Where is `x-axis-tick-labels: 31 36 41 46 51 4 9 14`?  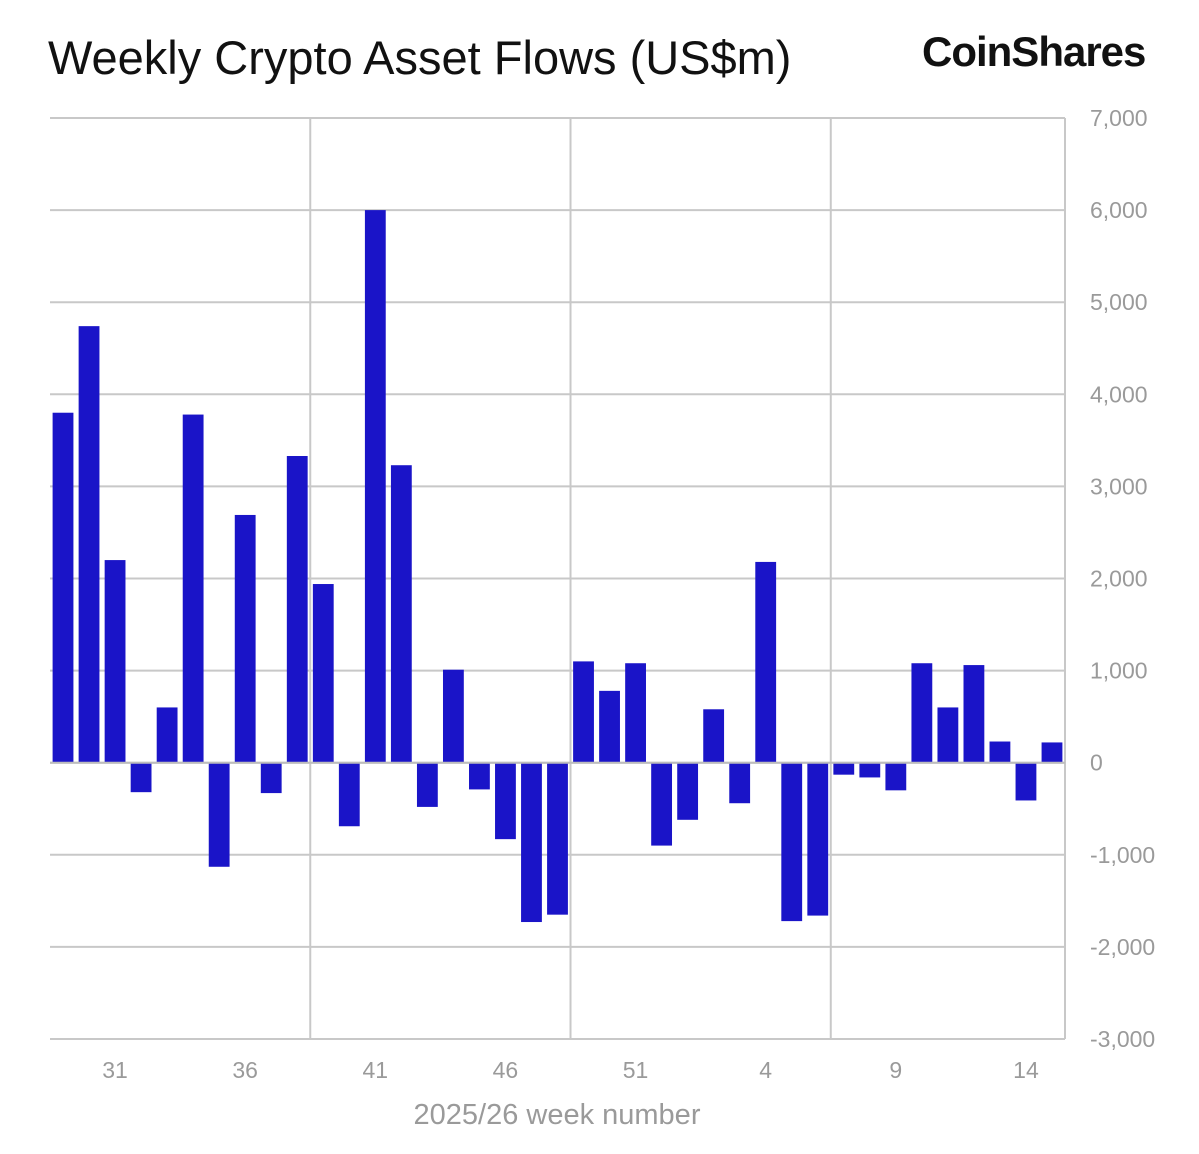 x-axis-tick-labels: 31 36 41 46 51 4 9 14 is located at coordinates (570, 1070).